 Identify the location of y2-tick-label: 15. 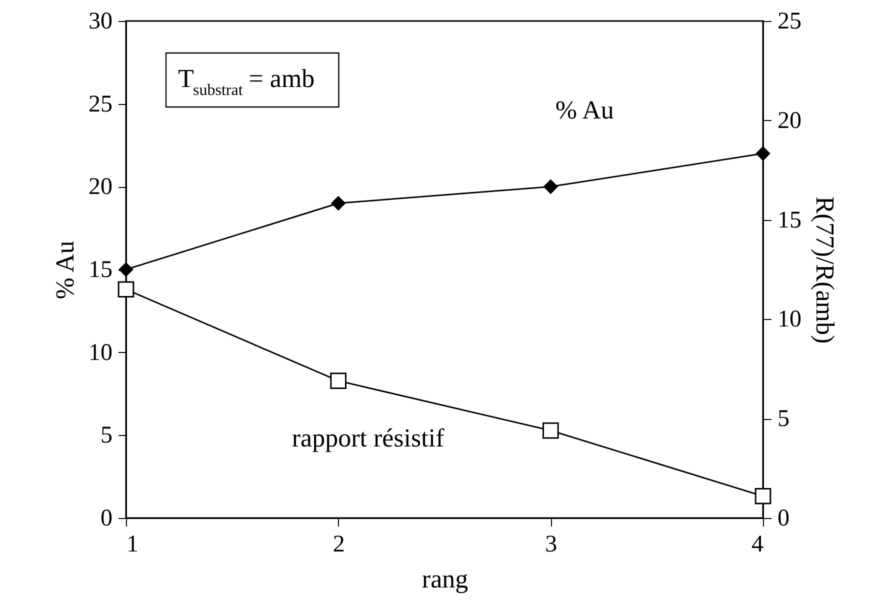
(790, 220).